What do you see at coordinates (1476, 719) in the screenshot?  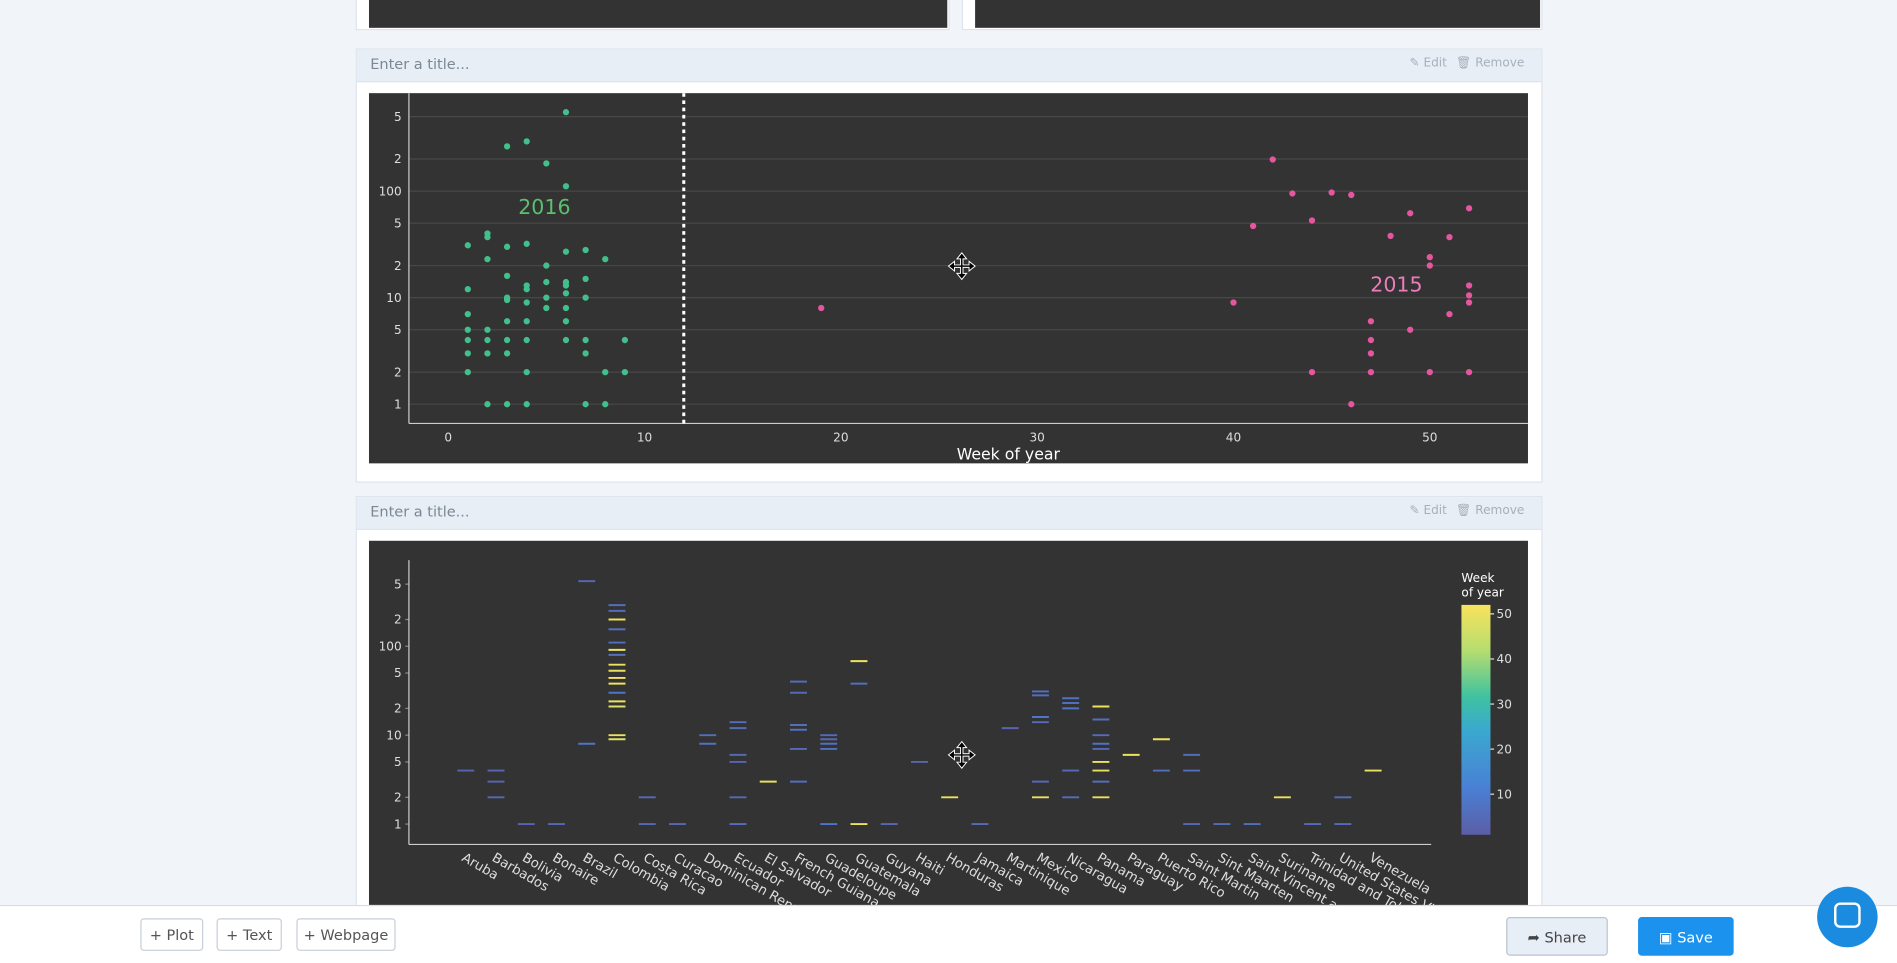 I see `colorbar` at bounding box center [1476, 719].